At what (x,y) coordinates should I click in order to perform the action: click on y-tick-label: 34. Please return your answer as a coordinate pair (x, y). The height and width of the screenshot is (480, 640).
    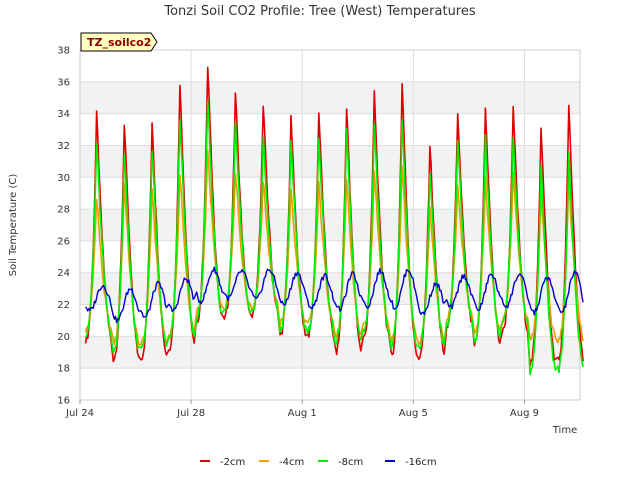
    Looking at the image, I should click on (63, 114).